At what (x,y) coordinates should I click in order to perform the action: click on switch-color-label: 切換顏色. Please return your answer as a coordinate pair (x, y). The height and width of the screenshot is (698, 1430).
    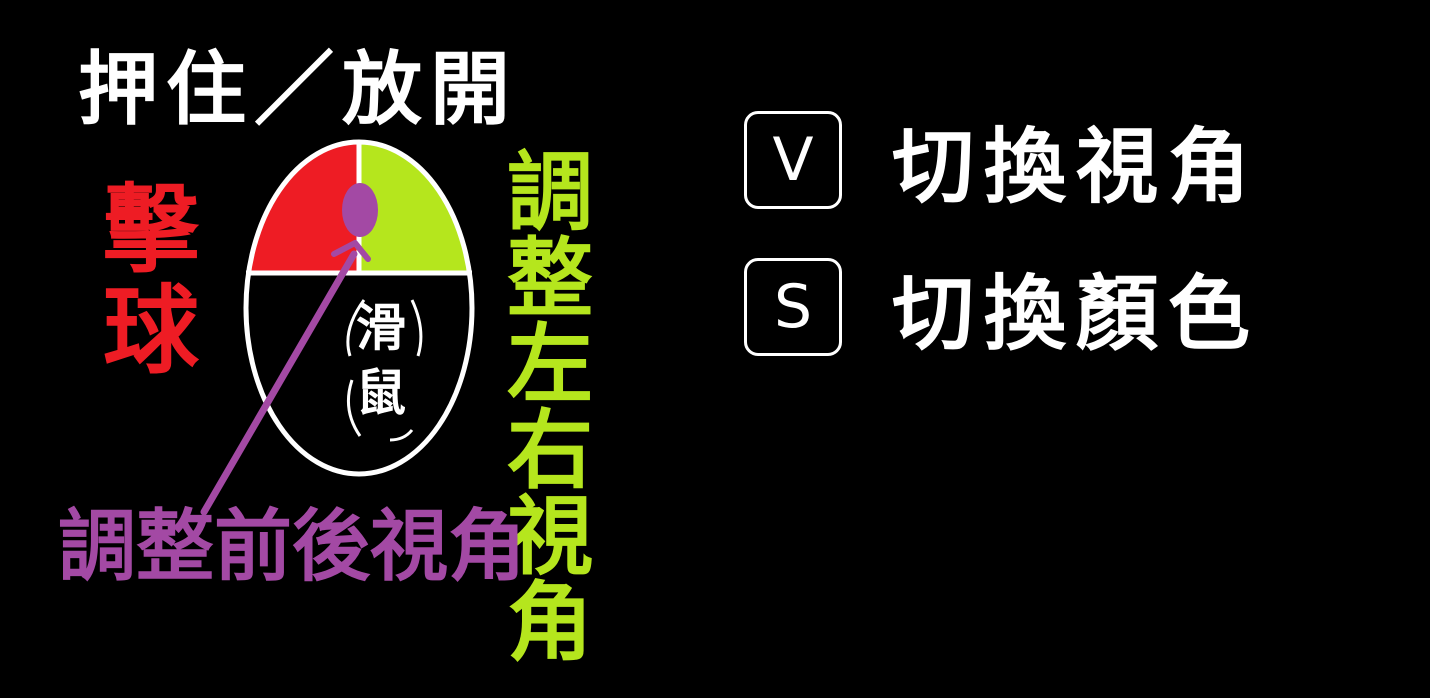
    Looking at the image, I should click on (1076, 314).